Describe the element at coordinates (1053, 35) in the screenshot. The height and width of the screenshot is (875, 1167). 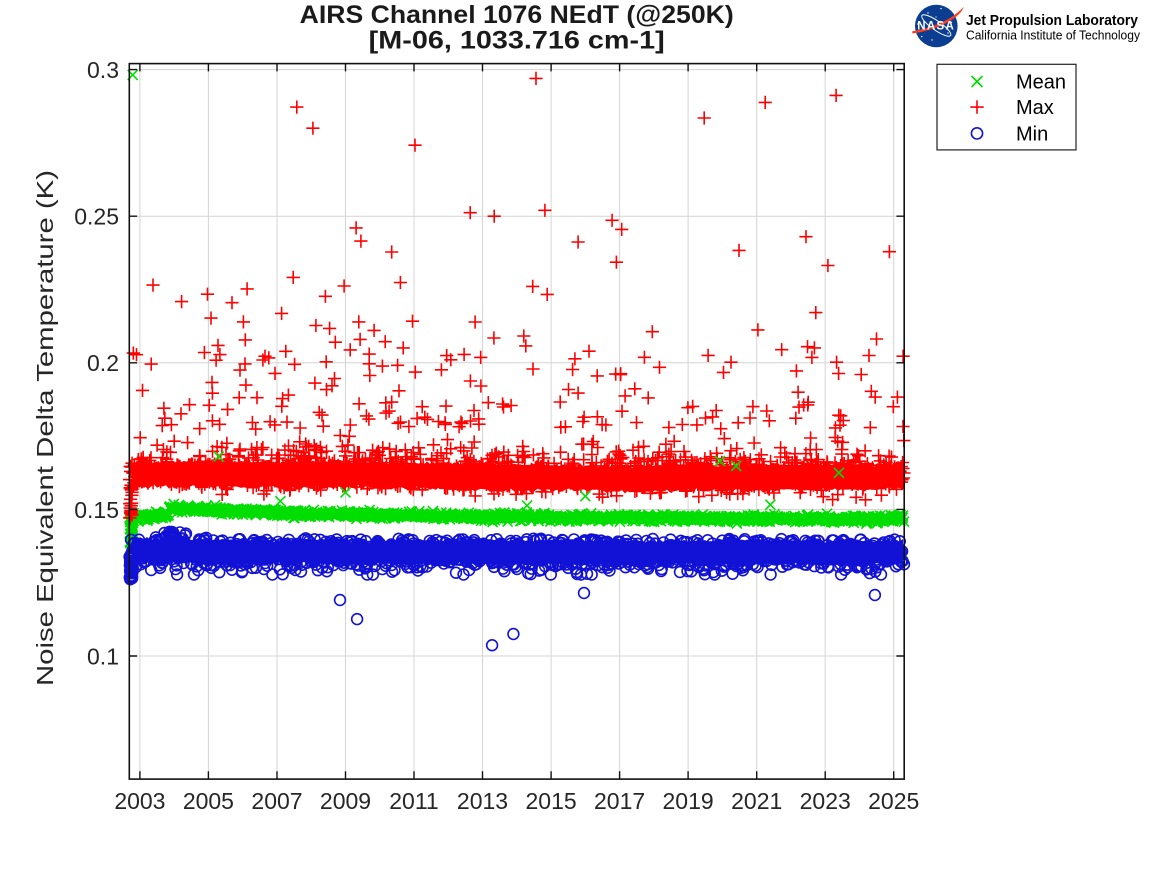
I see `svg-text:California Institute of Techno: California Institute of Technology` at that location.